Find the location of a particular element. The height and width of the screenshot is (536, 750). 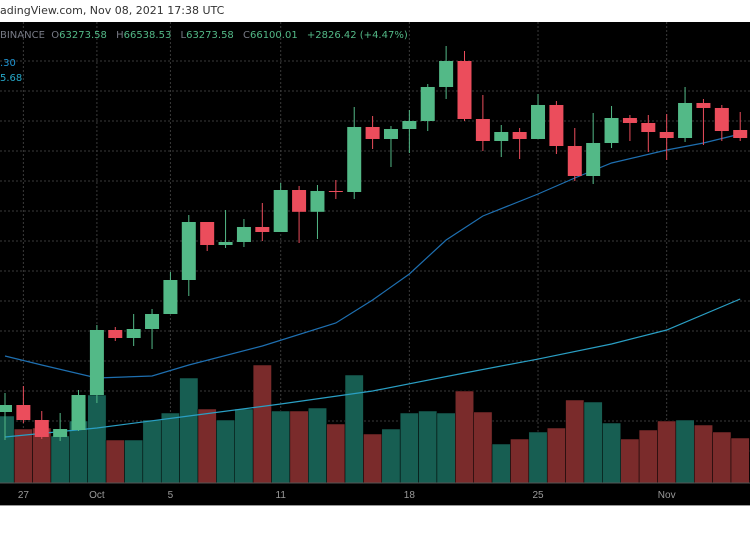

open-label: O is located at coordinates (55, 35).